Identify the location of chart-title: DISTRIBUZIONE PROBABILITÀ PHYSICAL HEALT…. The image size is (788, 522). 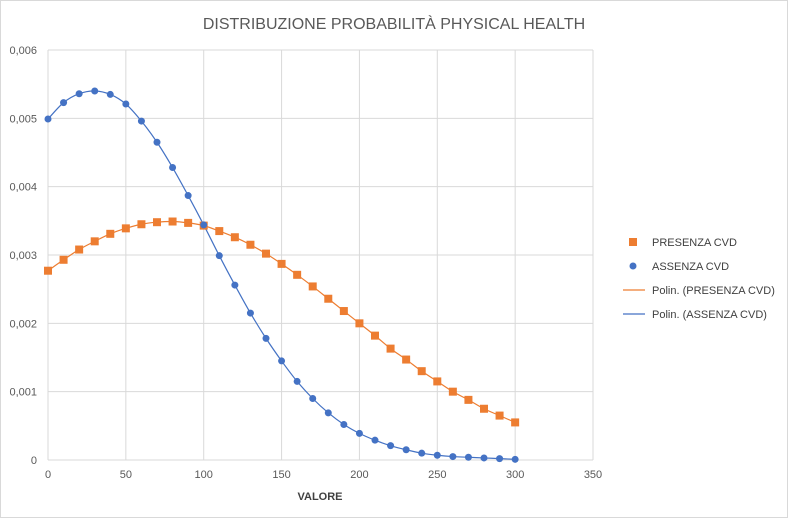
(394, 23).